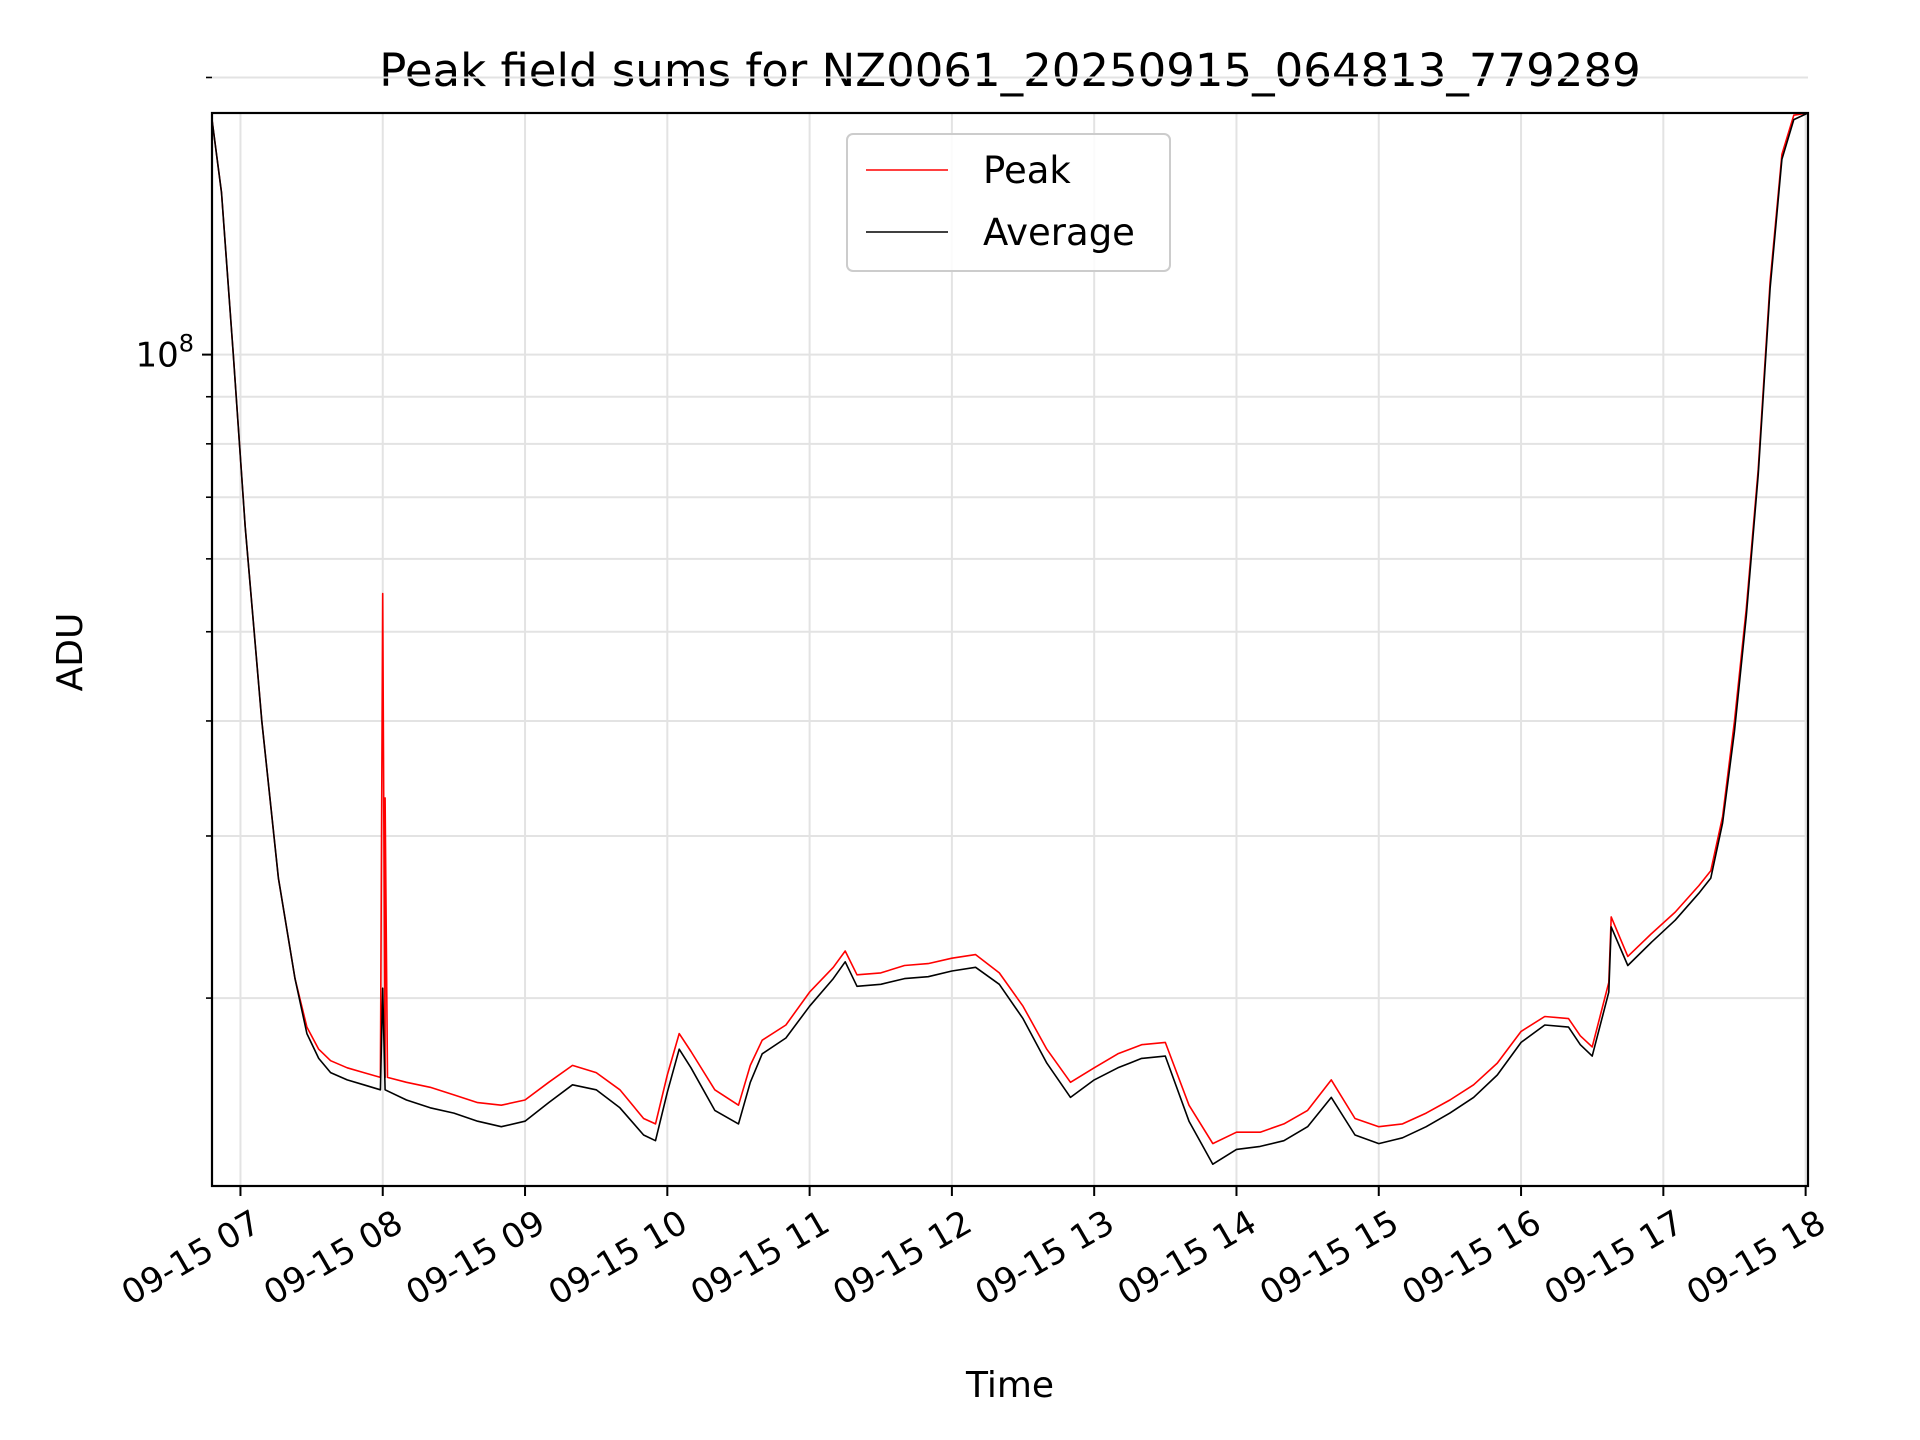 The image size is (1920, 1440). I want to click on x-axis-label: Time, so click(1009, 1385).